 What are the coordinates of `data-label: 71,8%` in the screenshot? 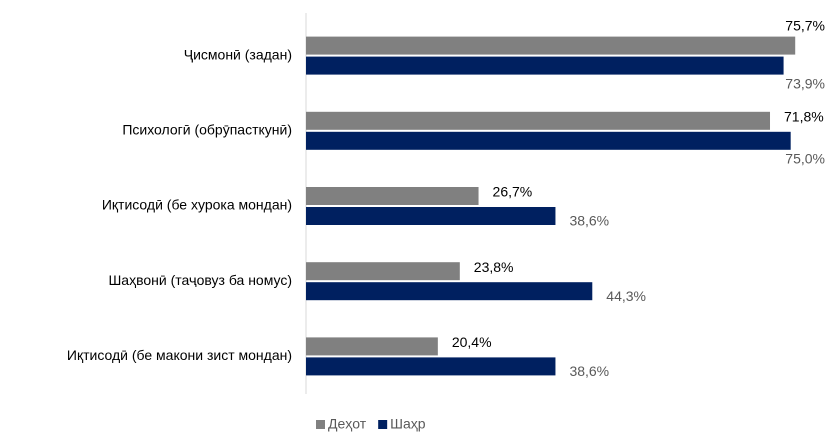 It's located at (804, 117).